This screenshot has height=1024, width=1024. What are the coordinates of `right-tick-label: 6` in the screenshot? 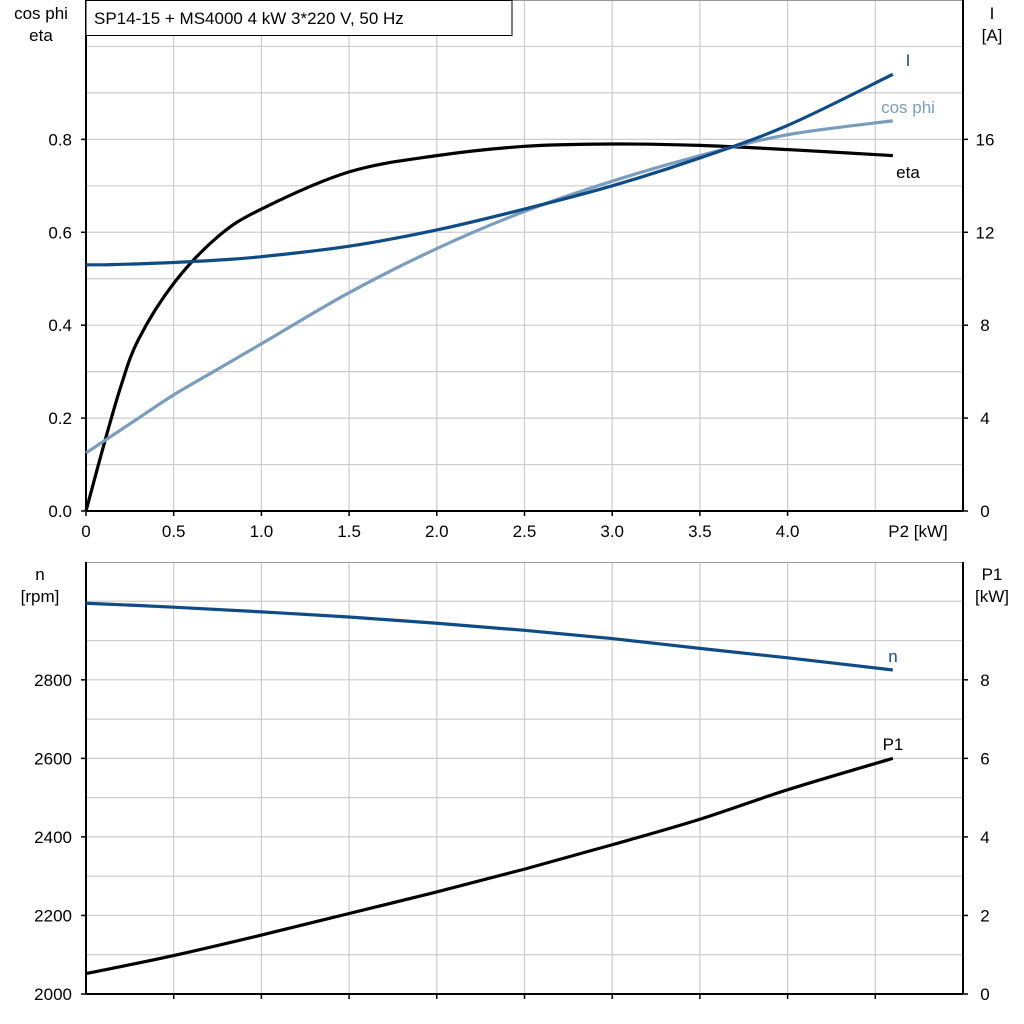 It's located at (984, 758).